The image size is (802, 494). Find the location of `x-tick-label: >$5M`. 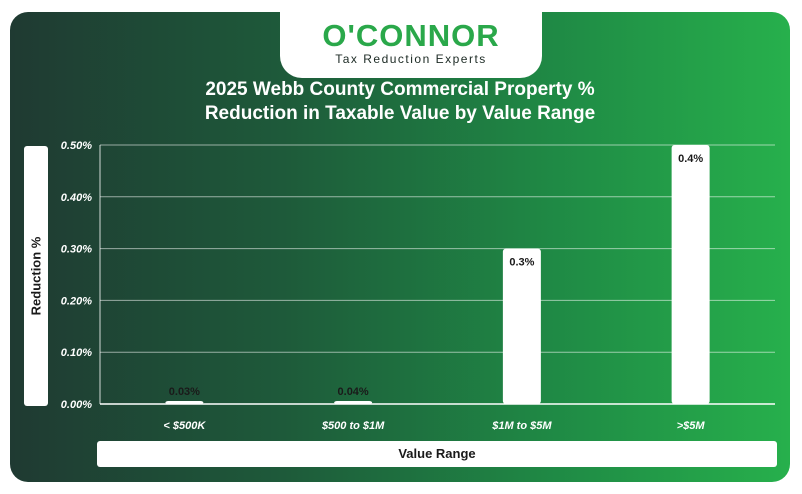

x-tick-label: >$5M is located at coordinates (691, 426).